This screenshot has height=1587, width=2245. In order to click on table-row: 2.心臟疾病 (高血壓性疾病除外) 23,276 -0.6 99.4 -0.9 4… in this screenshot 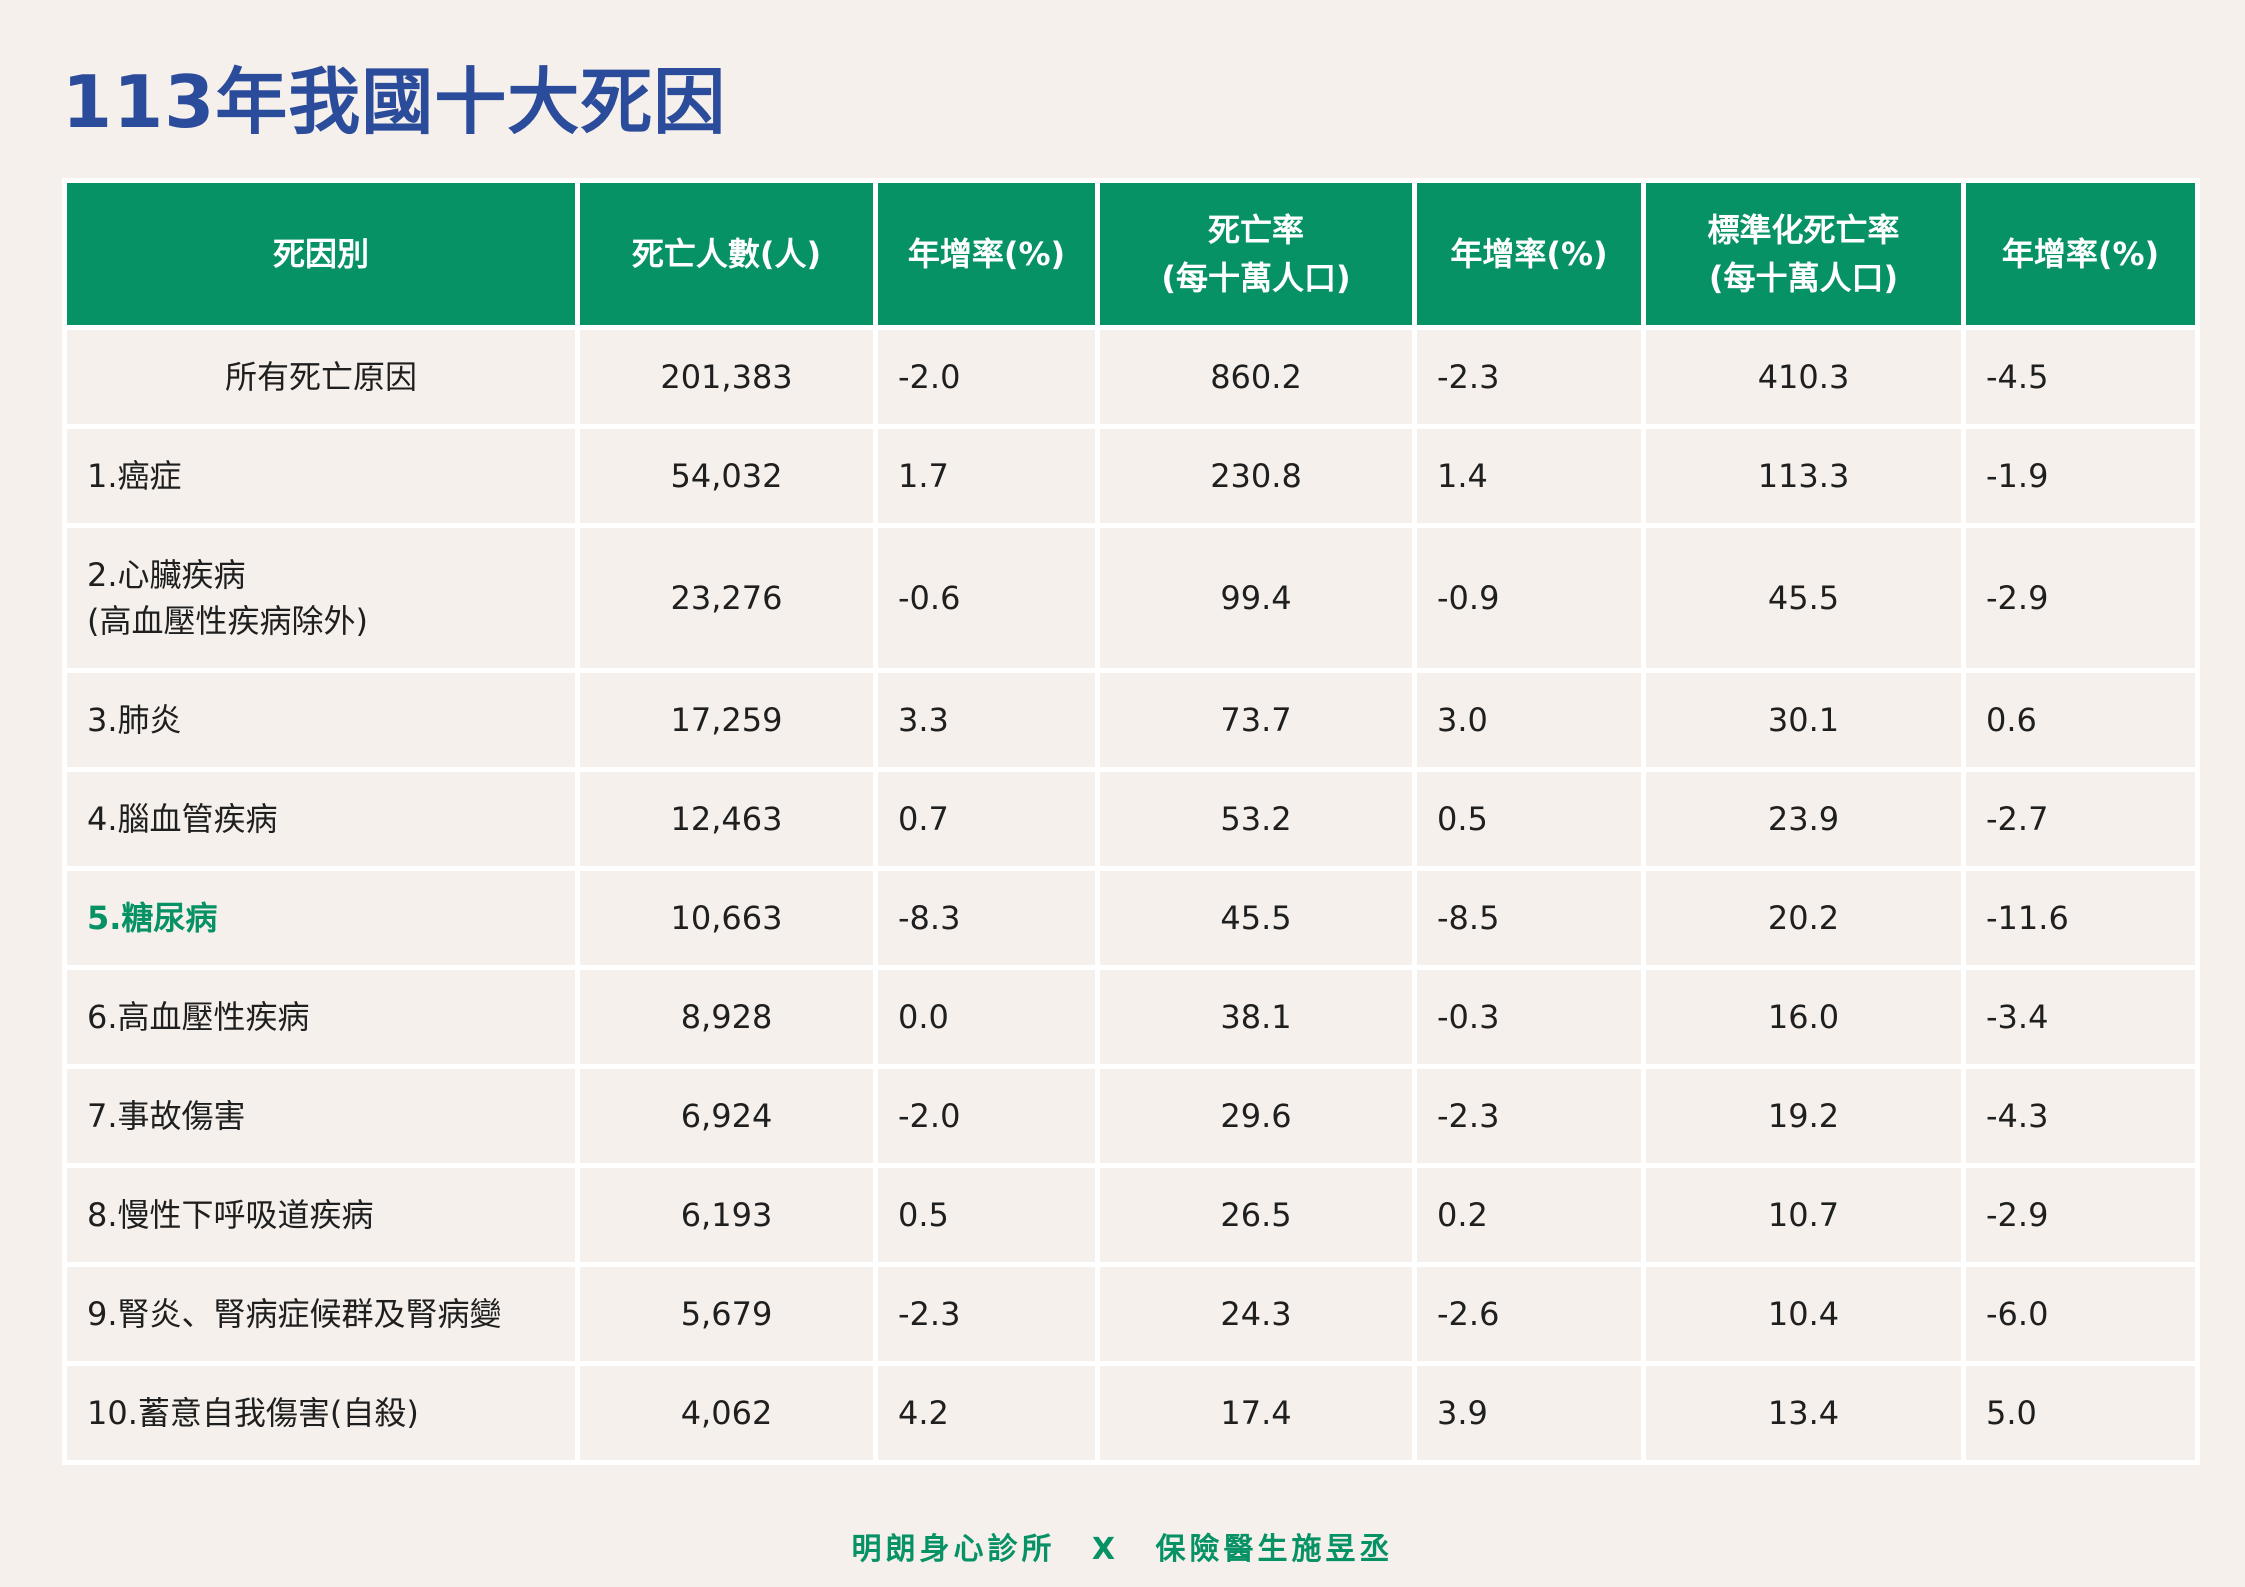, I will do `click(1131, 598)`.